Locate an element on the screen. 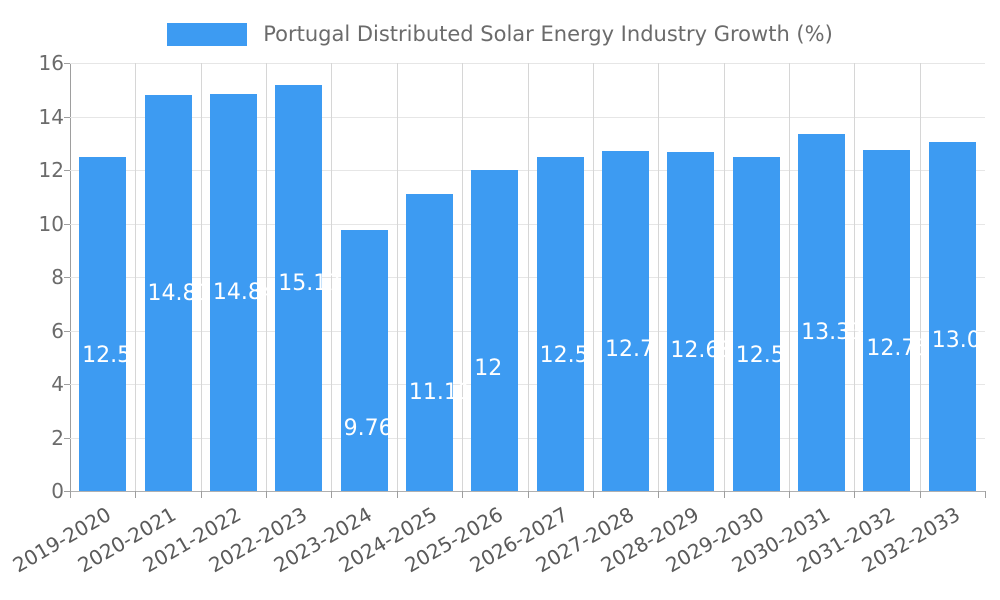 The image size is (1000, 600). y-axis-tick-label: 4 is located at coordinates (57, 384).